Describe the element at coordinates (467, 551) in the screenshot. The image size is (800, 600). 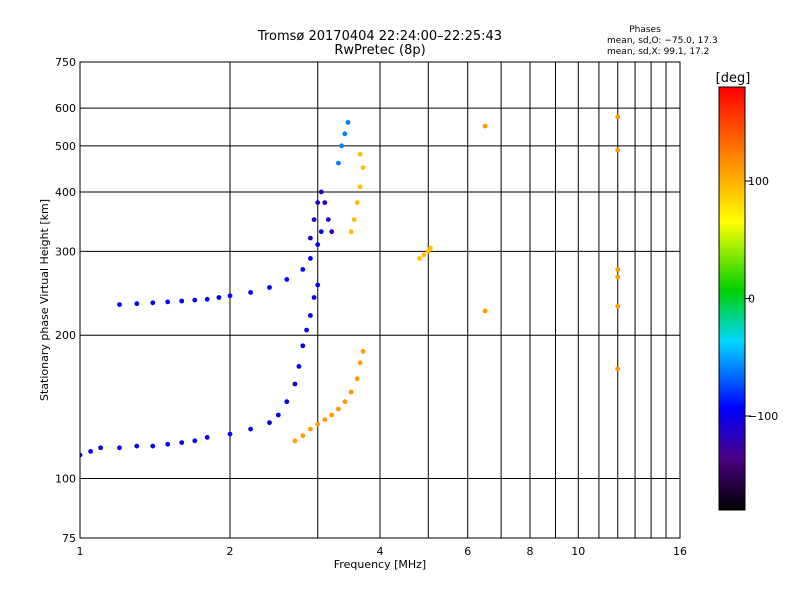
I see `x-tick-label: 6` at that location.